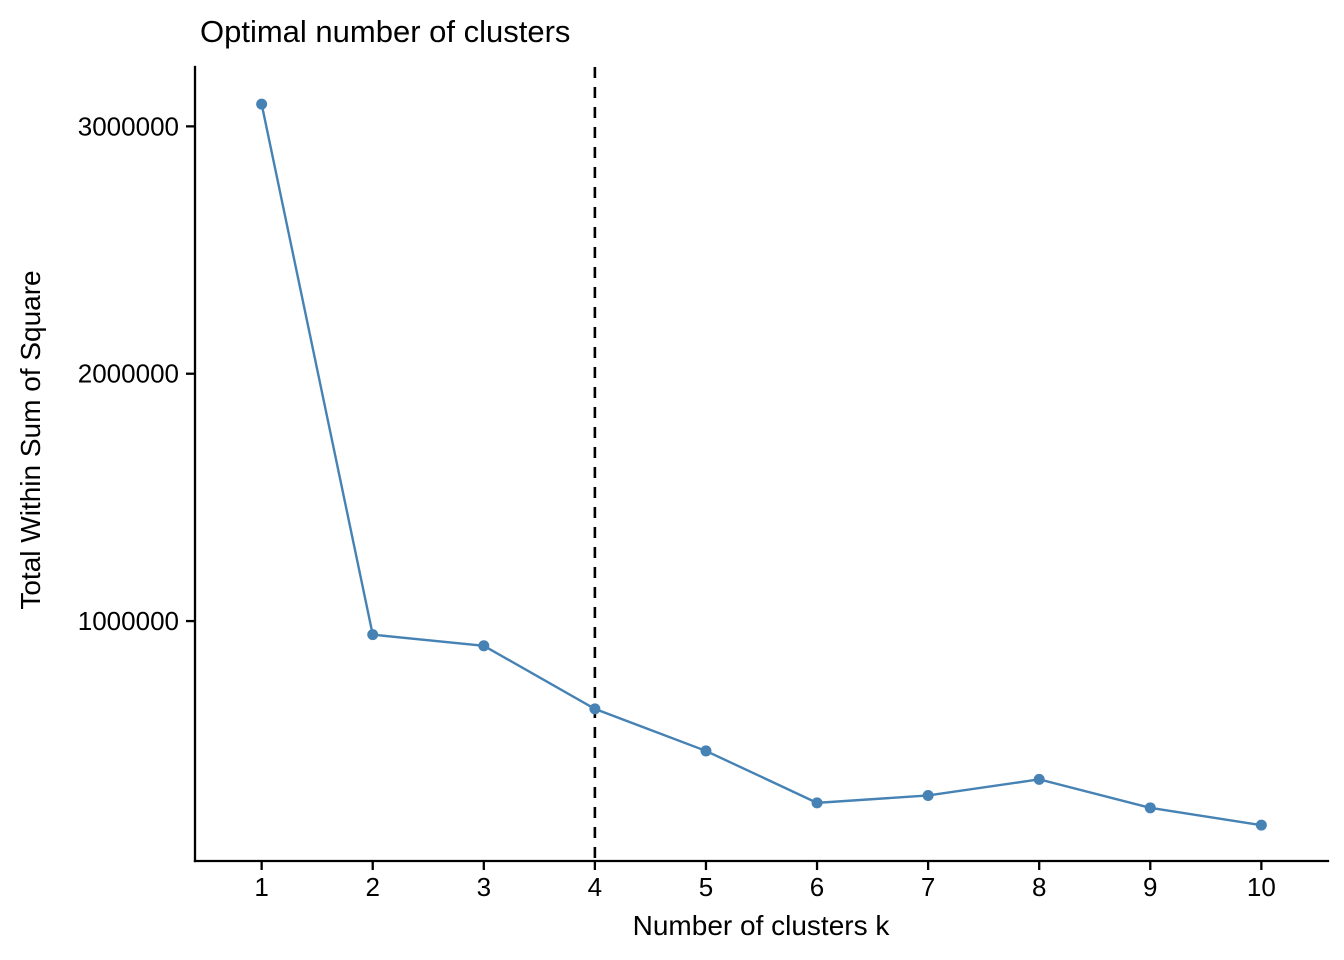 The image size is (1344, 960). What do you see at coordinates (137, 464) in the screenshot?
I see `y-axis: 1000000 2000000 3000000` at bounding box center [137, 464].